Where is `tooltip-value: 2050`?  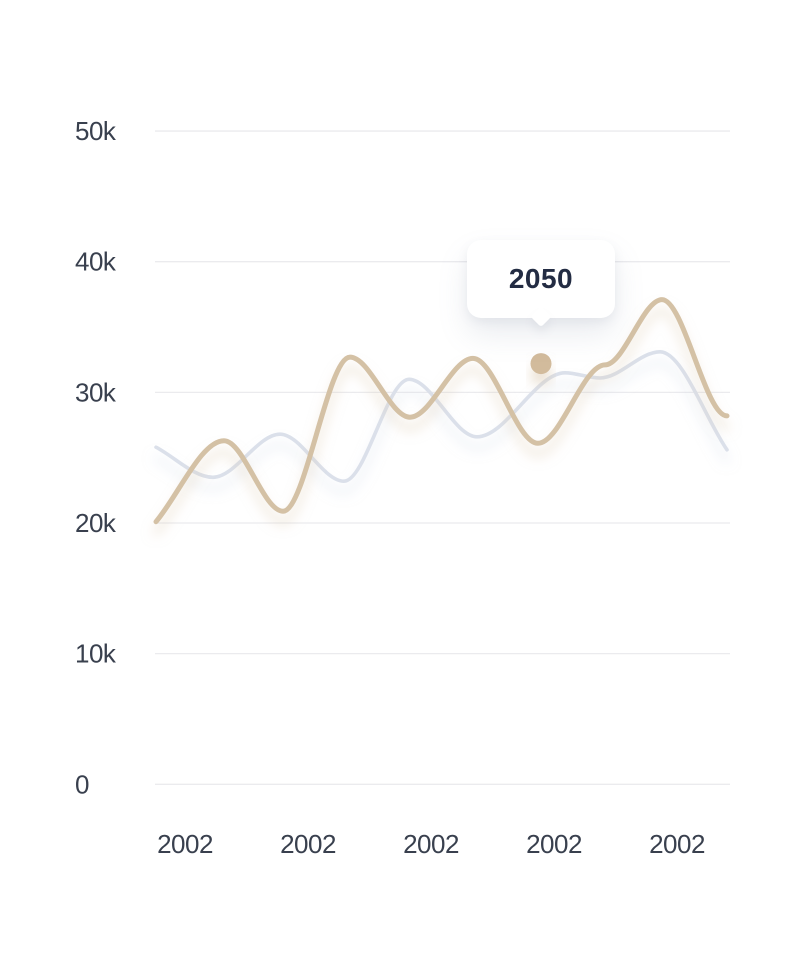
tooltip-value: 2050 is located at coordinates (541, 278).